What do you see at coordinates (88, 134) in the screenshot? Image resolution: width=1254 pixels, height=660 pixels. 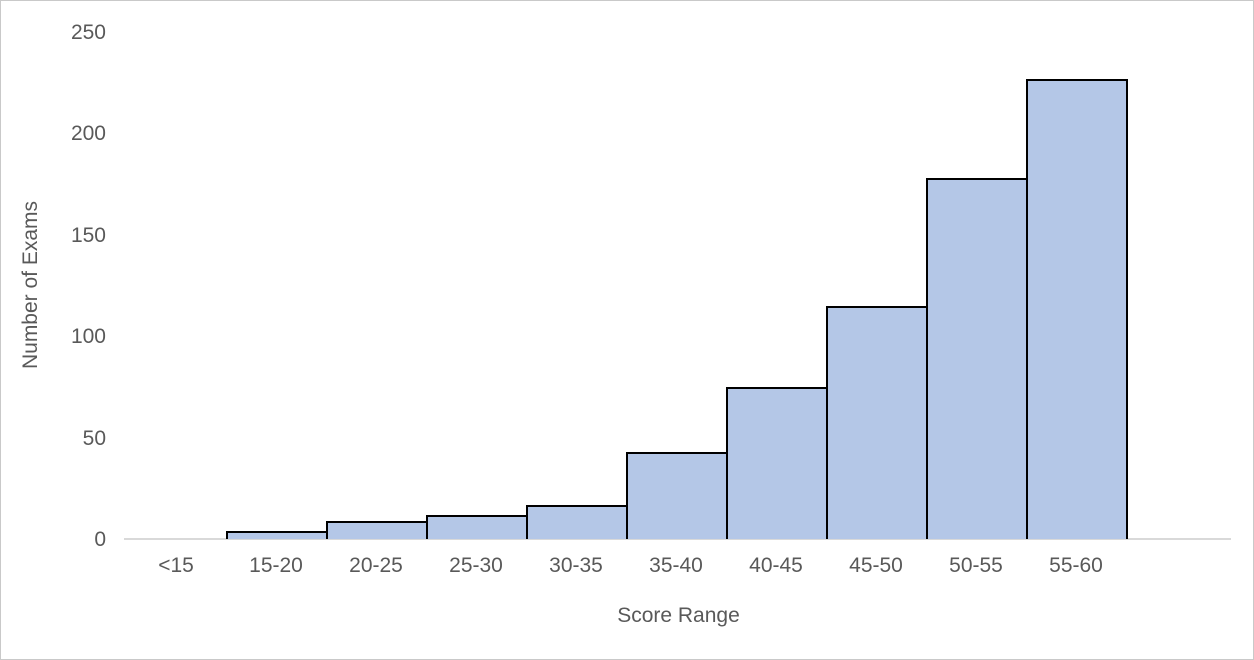 I see `y-tick-label: 200` at bounding box center [88, 134].